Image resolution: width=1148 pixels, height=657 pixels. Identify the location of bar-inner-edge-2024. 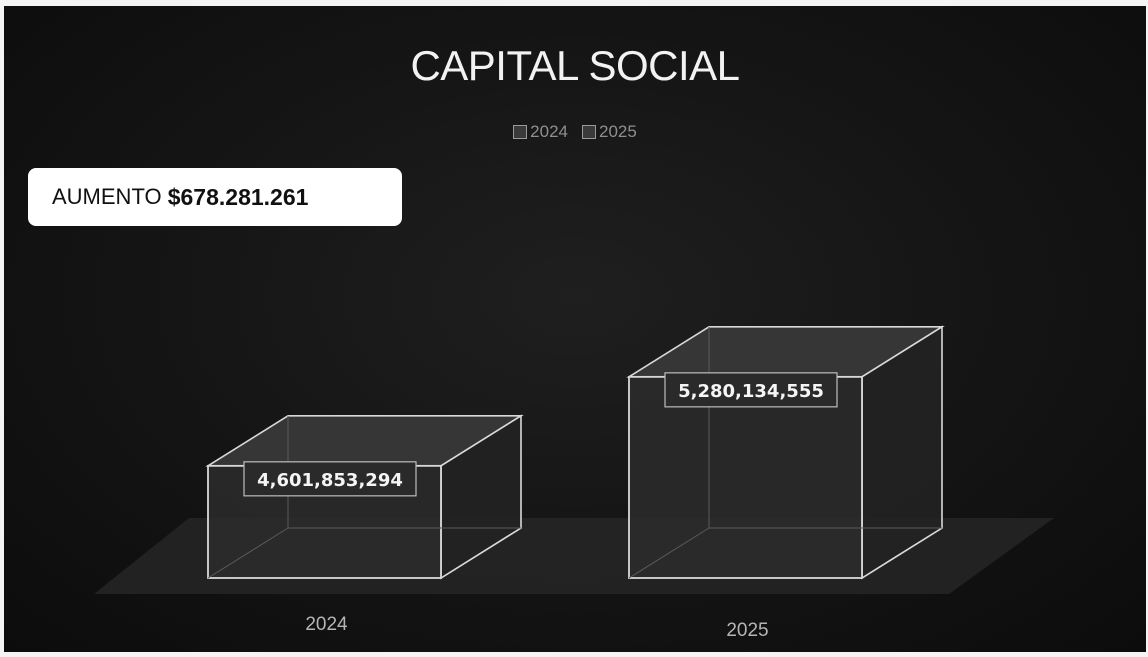
(248, 553).